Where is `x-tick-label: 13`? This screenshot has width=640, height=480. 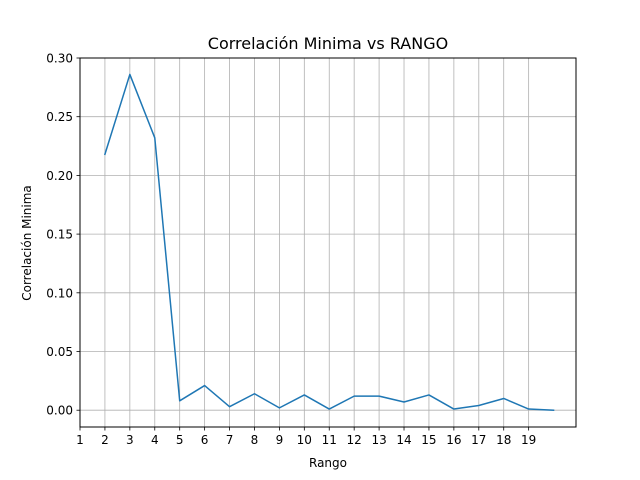
x-tick-label: 13 is located at coordinates (378, 440).